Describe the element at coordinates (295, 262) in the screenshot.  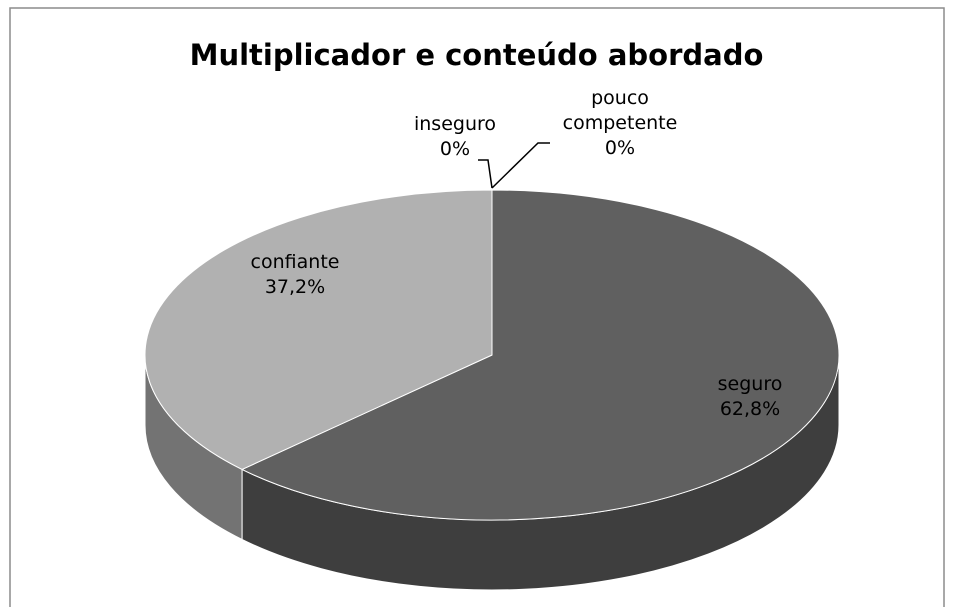
I see `label-name: confiante` at that location.